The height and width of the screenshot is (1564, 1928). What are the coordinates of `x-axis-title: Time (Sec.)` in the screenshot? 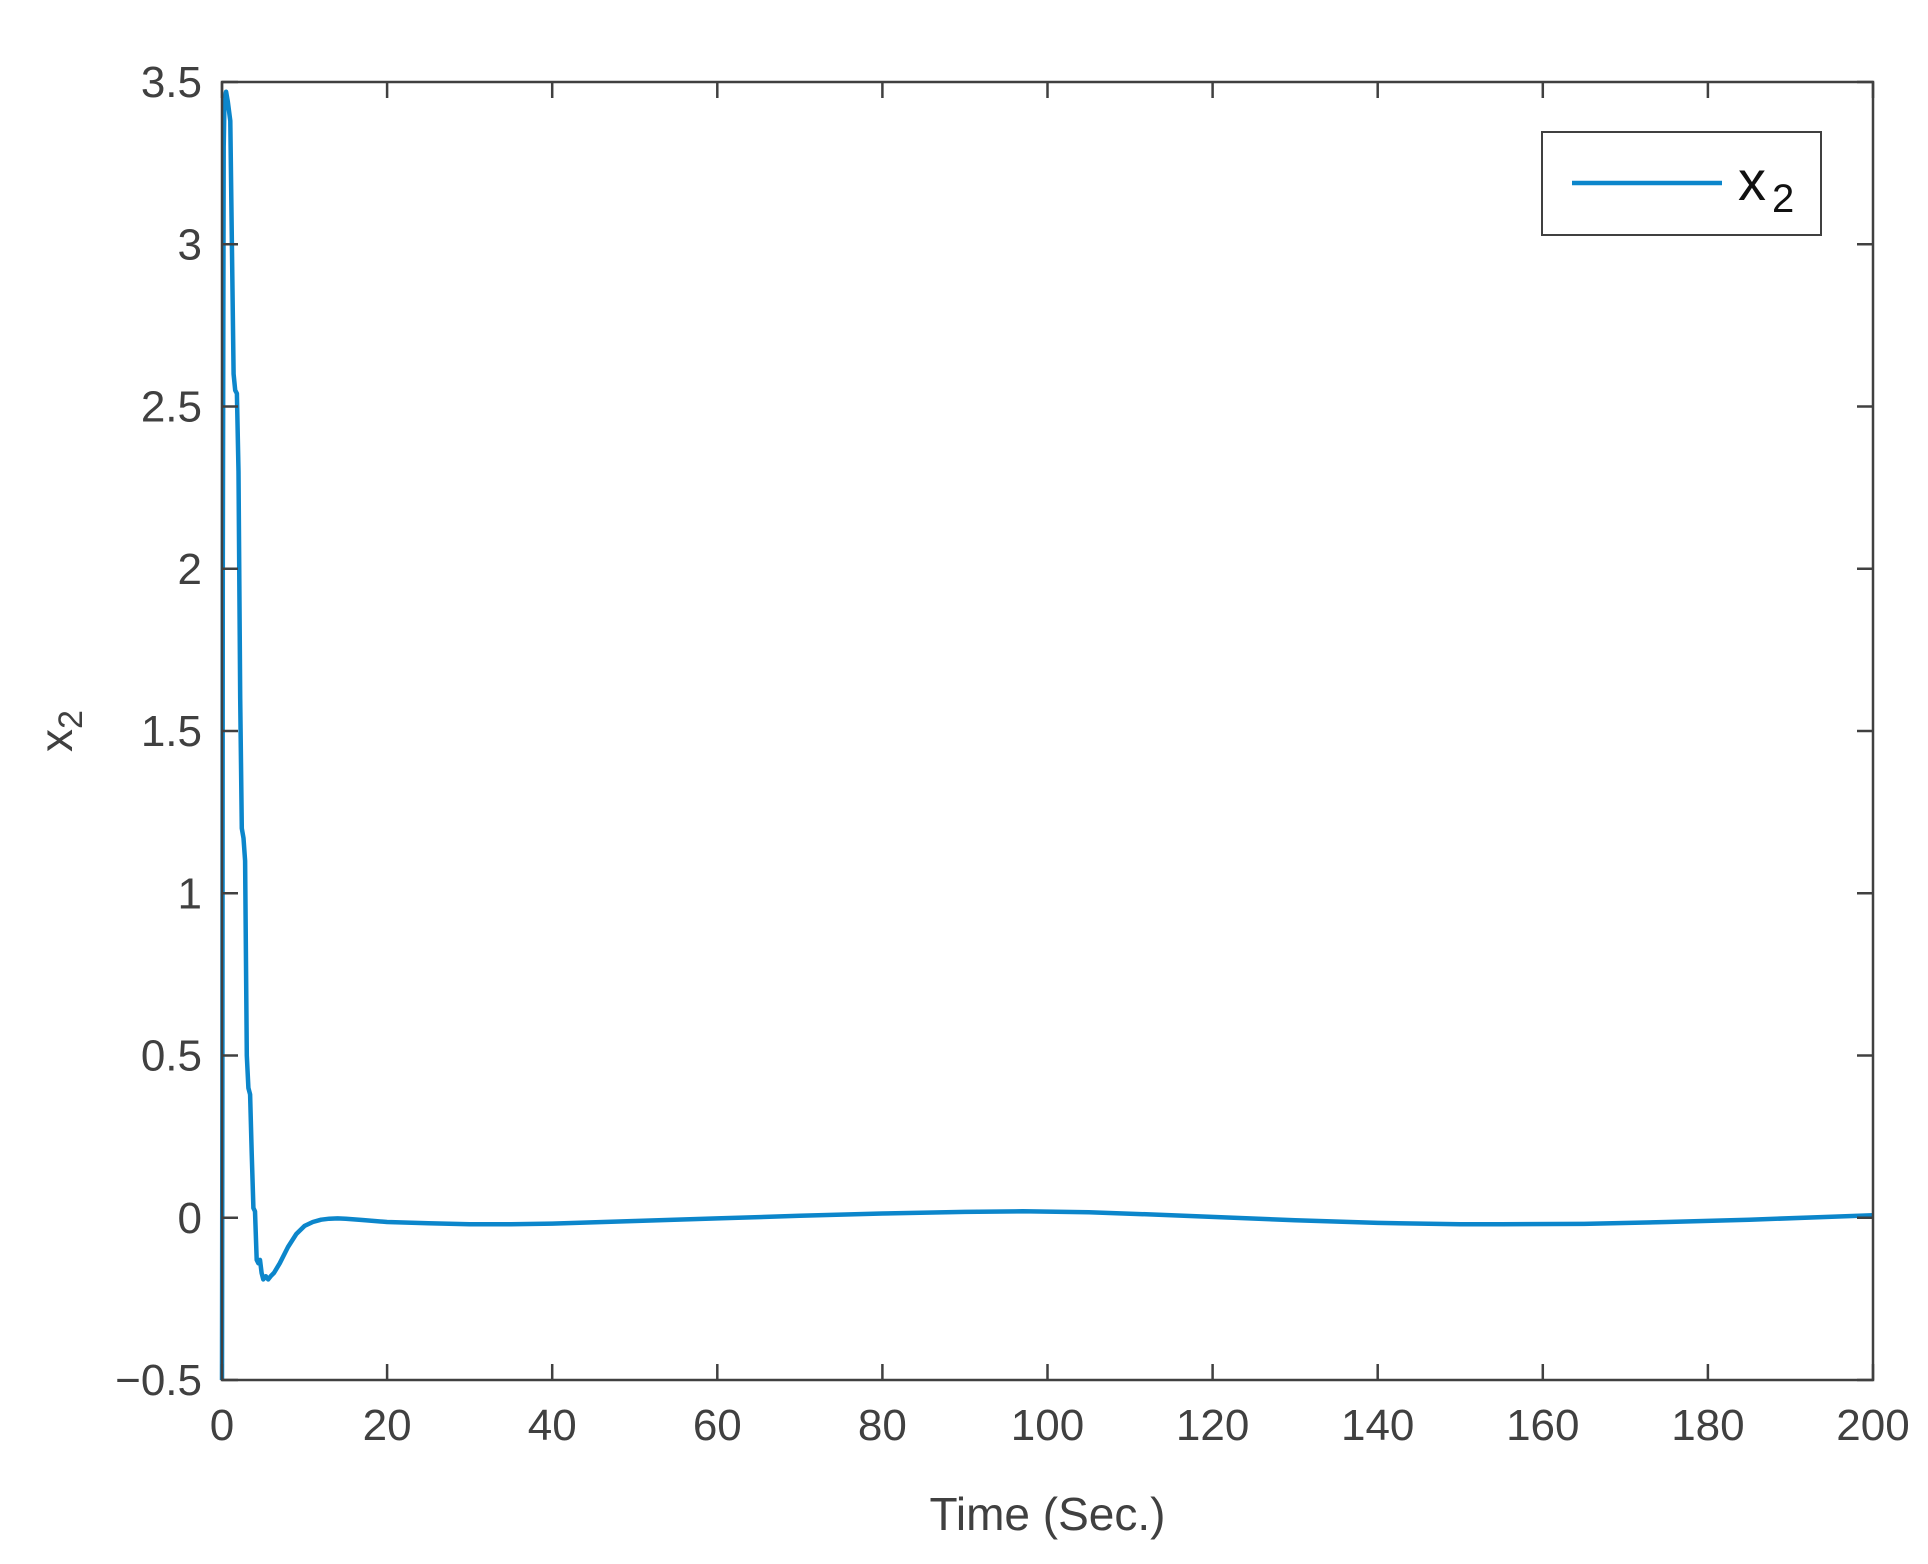 It's located at (1048, 1514).